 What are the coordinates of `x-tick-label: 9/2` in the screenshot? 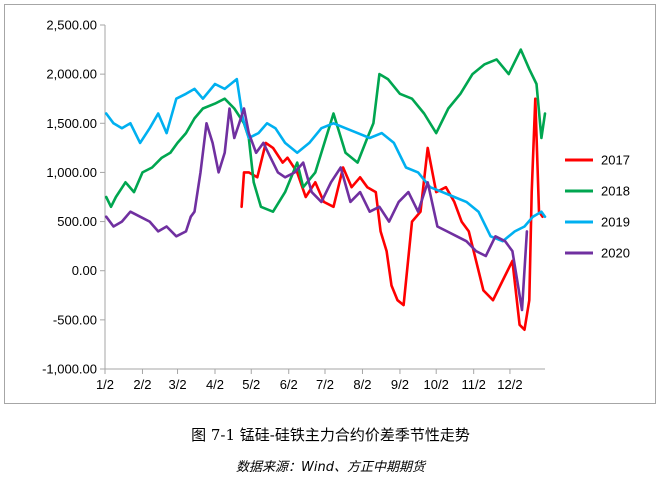 It's located at (400, 384).